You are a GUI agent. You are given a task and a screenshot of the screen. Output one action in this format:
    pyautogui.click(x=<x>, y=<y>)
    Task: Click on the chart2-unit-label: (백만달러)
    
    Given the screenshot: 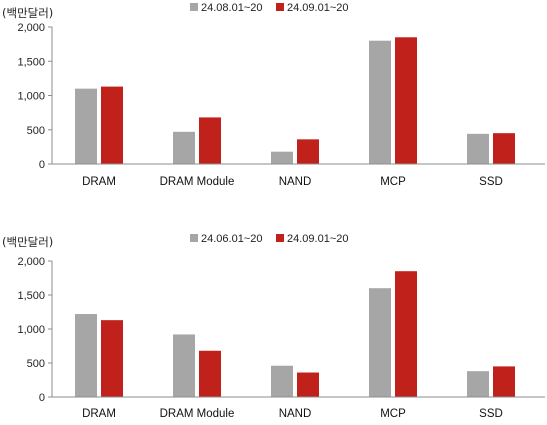 What is the action you would take?
    pyautogui.click(x=27, y=242)
    